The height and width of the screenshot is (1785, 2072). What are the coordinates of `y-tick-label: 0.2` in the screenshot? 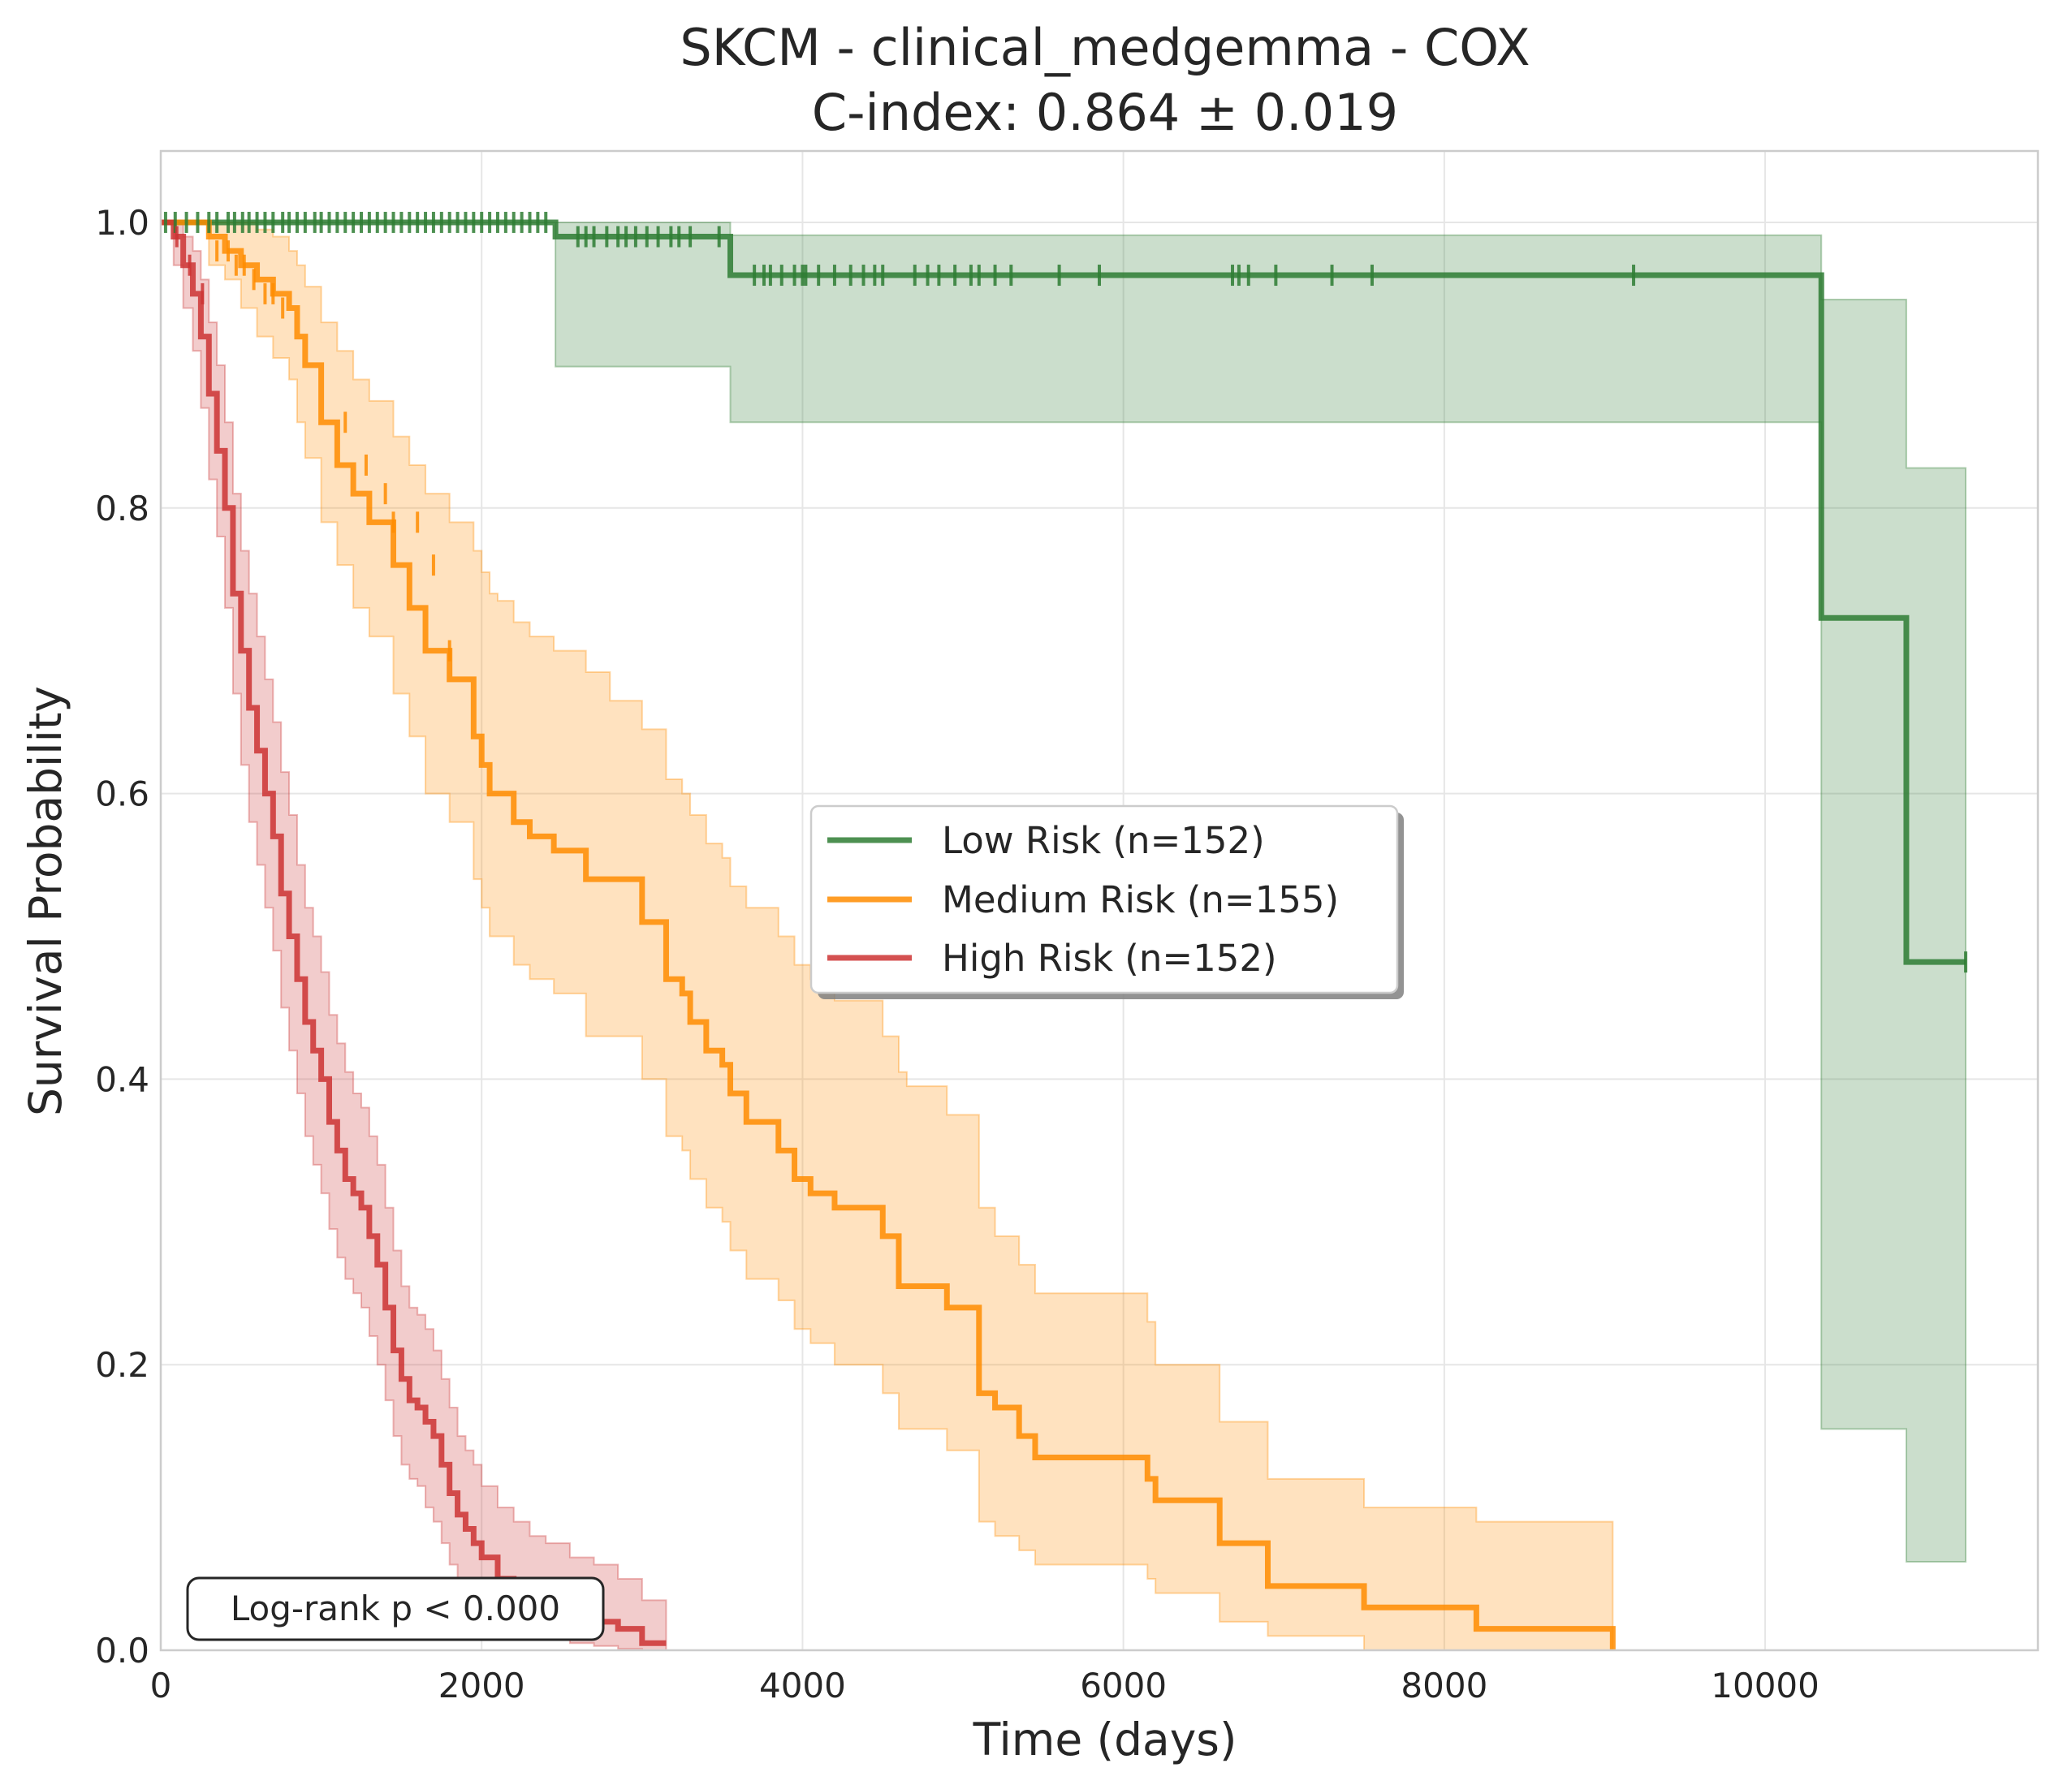 It's located at (122, 1365).